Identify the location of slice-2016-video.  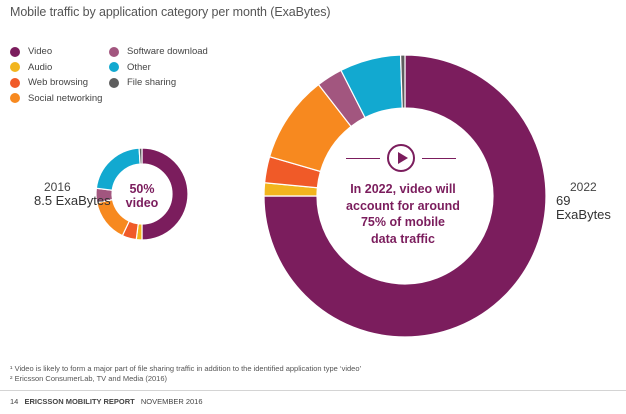
(165, 194).